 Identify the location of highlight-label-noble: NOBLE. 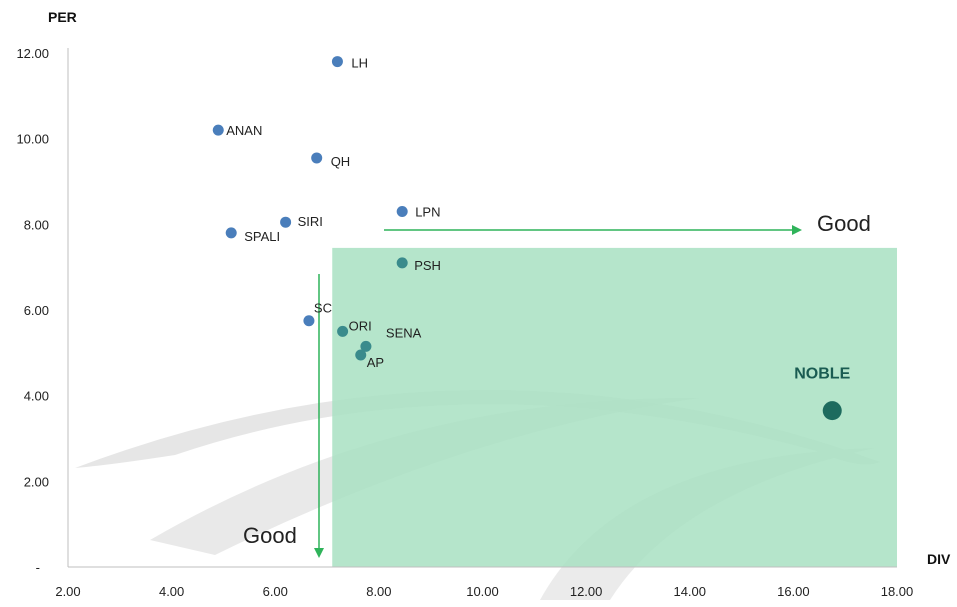
(822, 374).